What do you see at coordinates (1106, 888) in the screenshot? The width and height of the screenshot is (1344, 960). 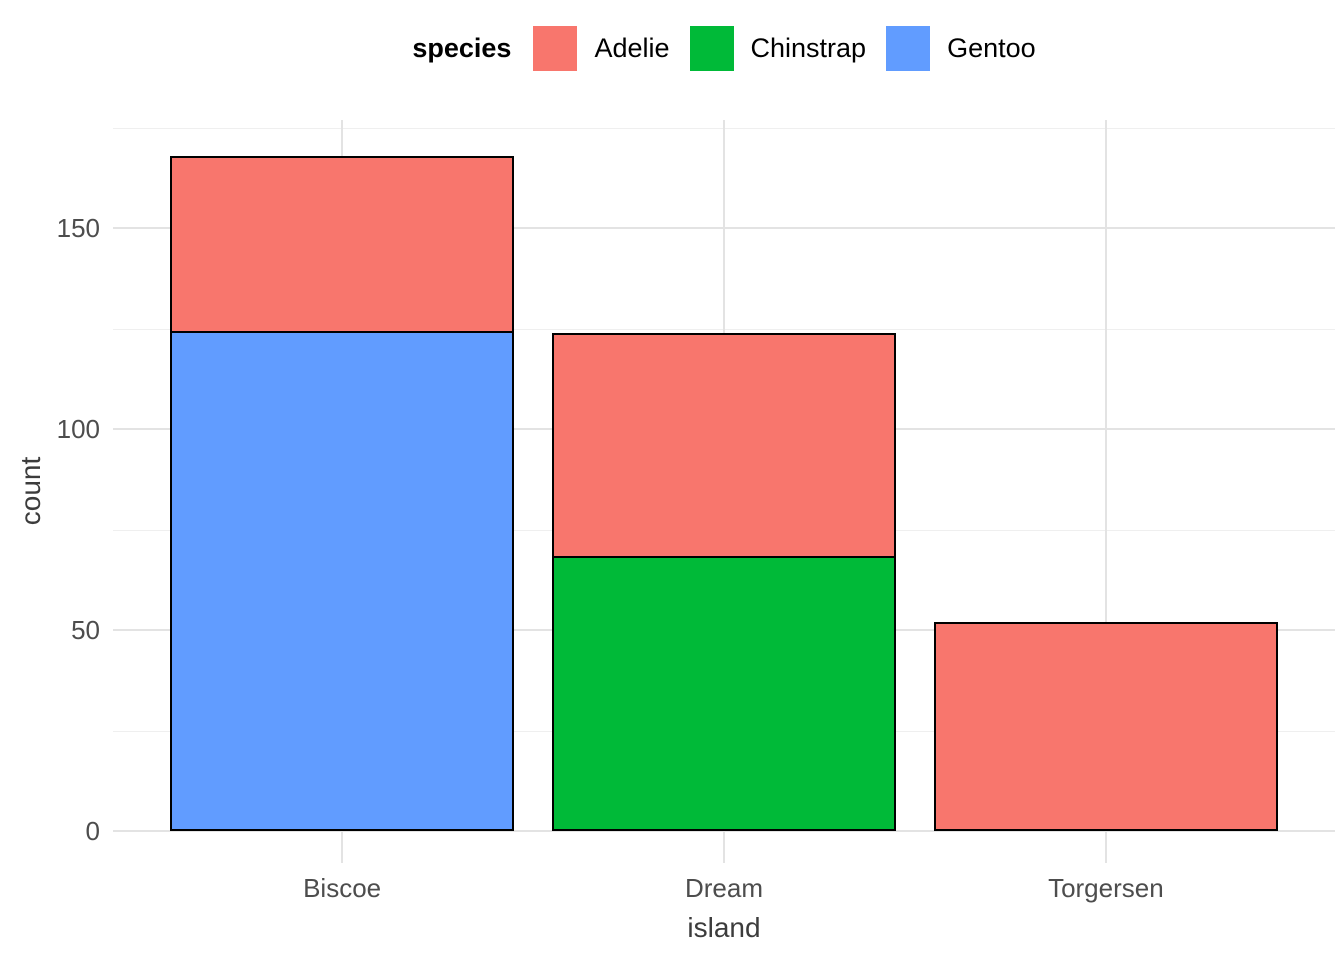 I see `x-tick-label: Torgersen` at bounding box center [1106, 888].